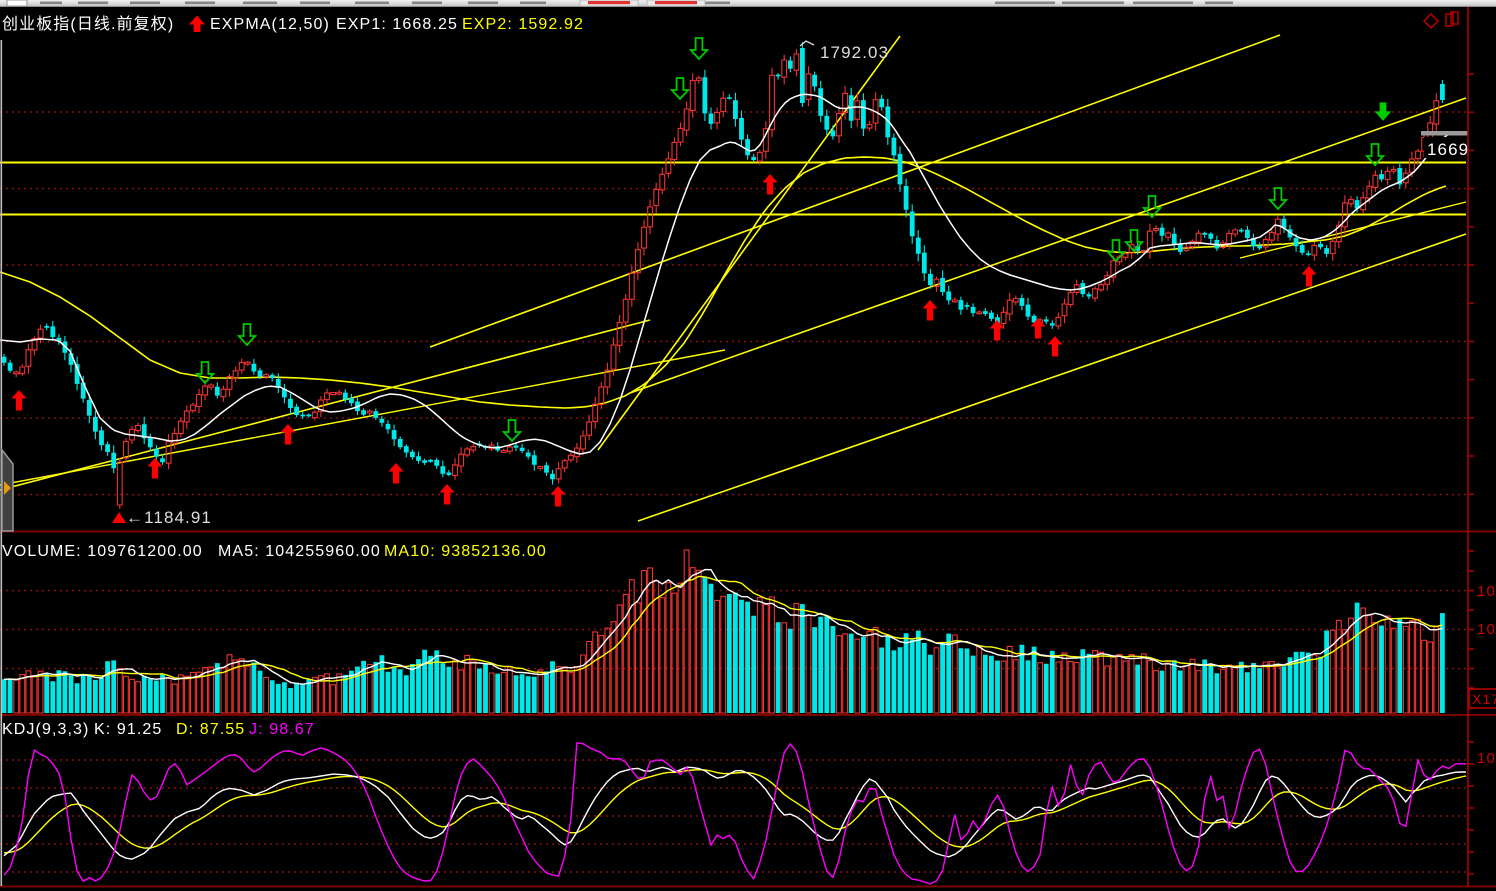 The width and height of the screenshot is (1496, 891). What do you see at coordinates (299, 551) in the screenshot?
I see `svg-text: MA5: 104255960.00` at bounding box center [299, 551].